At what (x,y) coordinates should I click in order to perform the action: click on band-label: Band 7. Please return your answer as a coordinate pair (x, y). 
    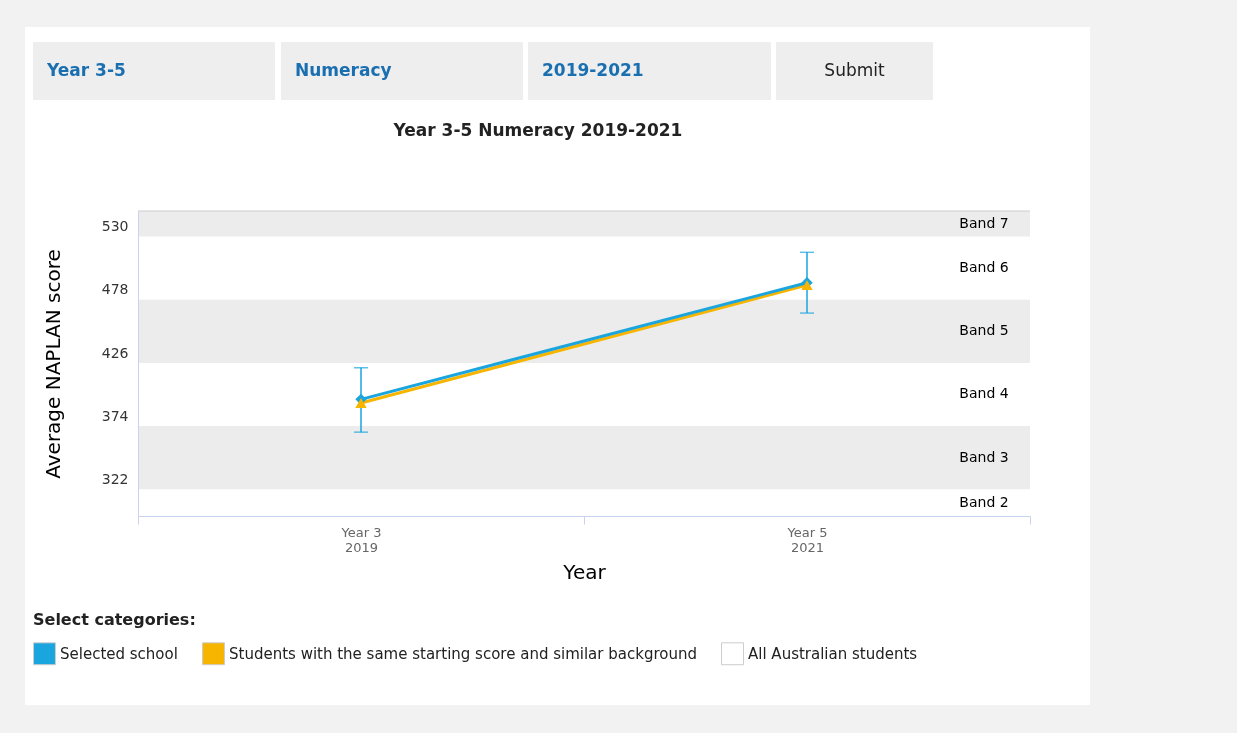
    Looking at the image, I should click on (984, 222).